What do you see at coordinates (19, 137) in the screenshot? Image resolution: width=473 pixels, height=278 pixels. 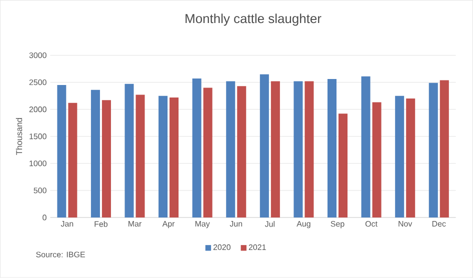 I see `y-axis-title: Thousand` at bounding box center [19, 137].